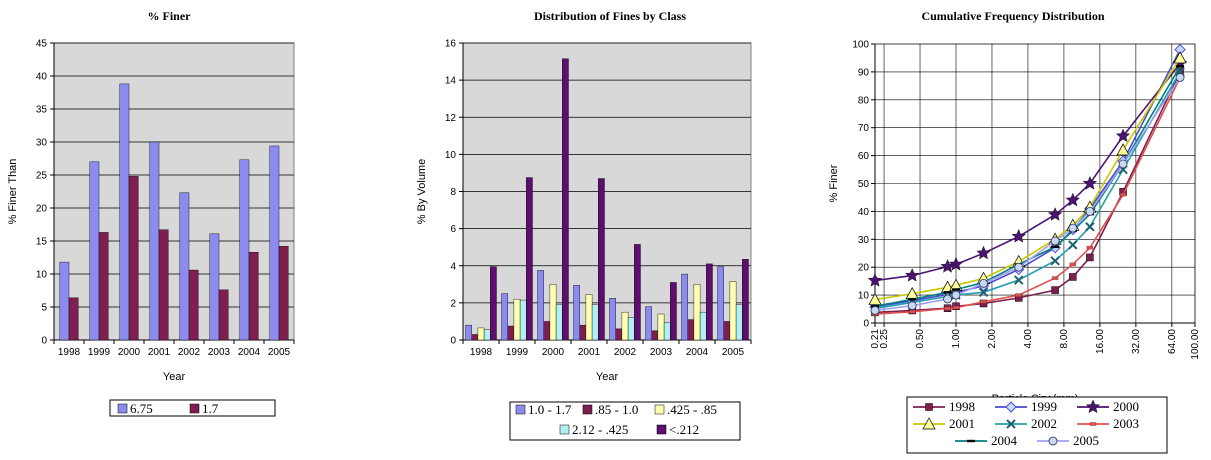  I want to click on c2-xtick-label: 2005, so click(733, 352).